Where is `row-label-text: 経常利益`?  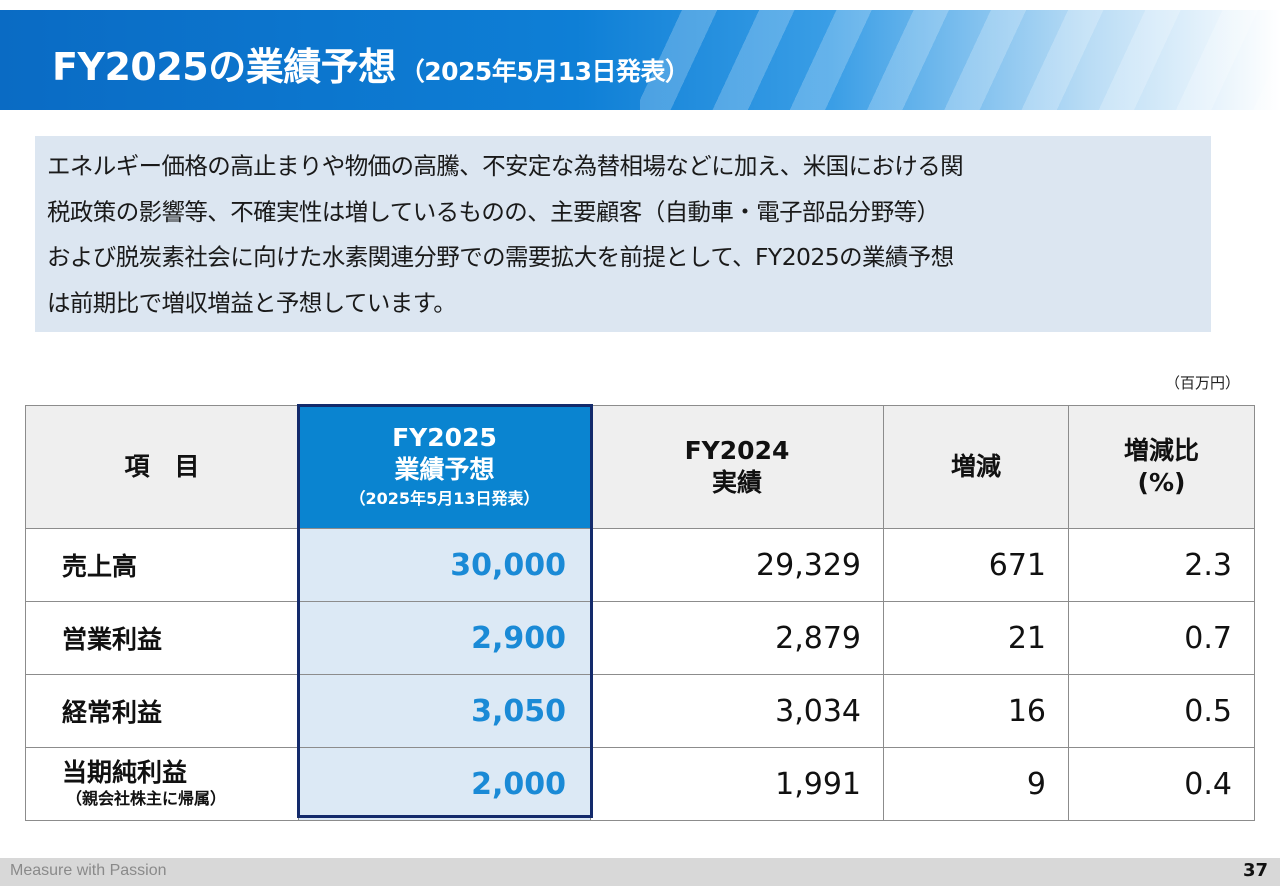 row-label-text: 経常利益 is located at coordinates (112, 712).